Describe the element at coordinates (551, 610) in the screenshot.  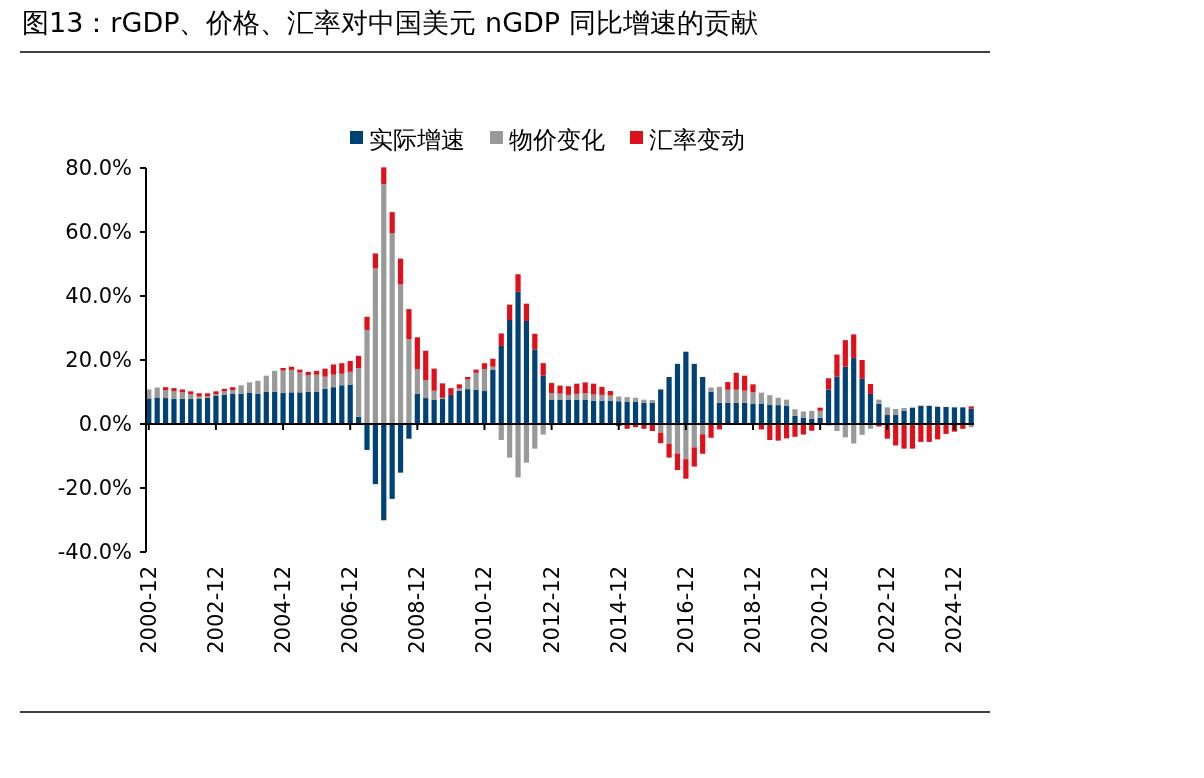
I see `x-tick-label: 2012-12` at that location.